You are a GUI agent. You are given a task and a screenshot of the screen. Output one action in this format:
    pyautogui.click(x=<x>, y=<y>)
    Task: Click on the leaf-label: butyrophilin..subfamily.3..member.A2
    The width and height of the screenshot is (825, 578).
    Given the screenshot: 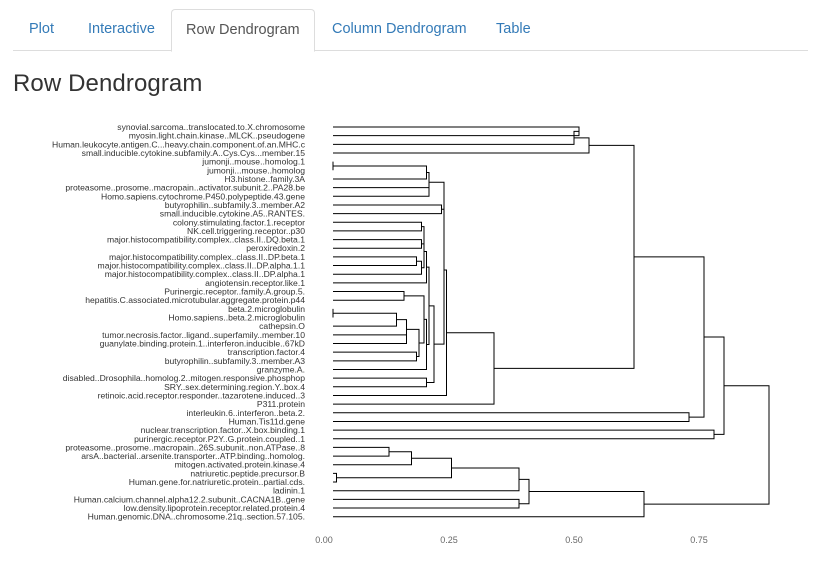 What is the action you would take?
    pyautogui.click(x=235, y=205)
    